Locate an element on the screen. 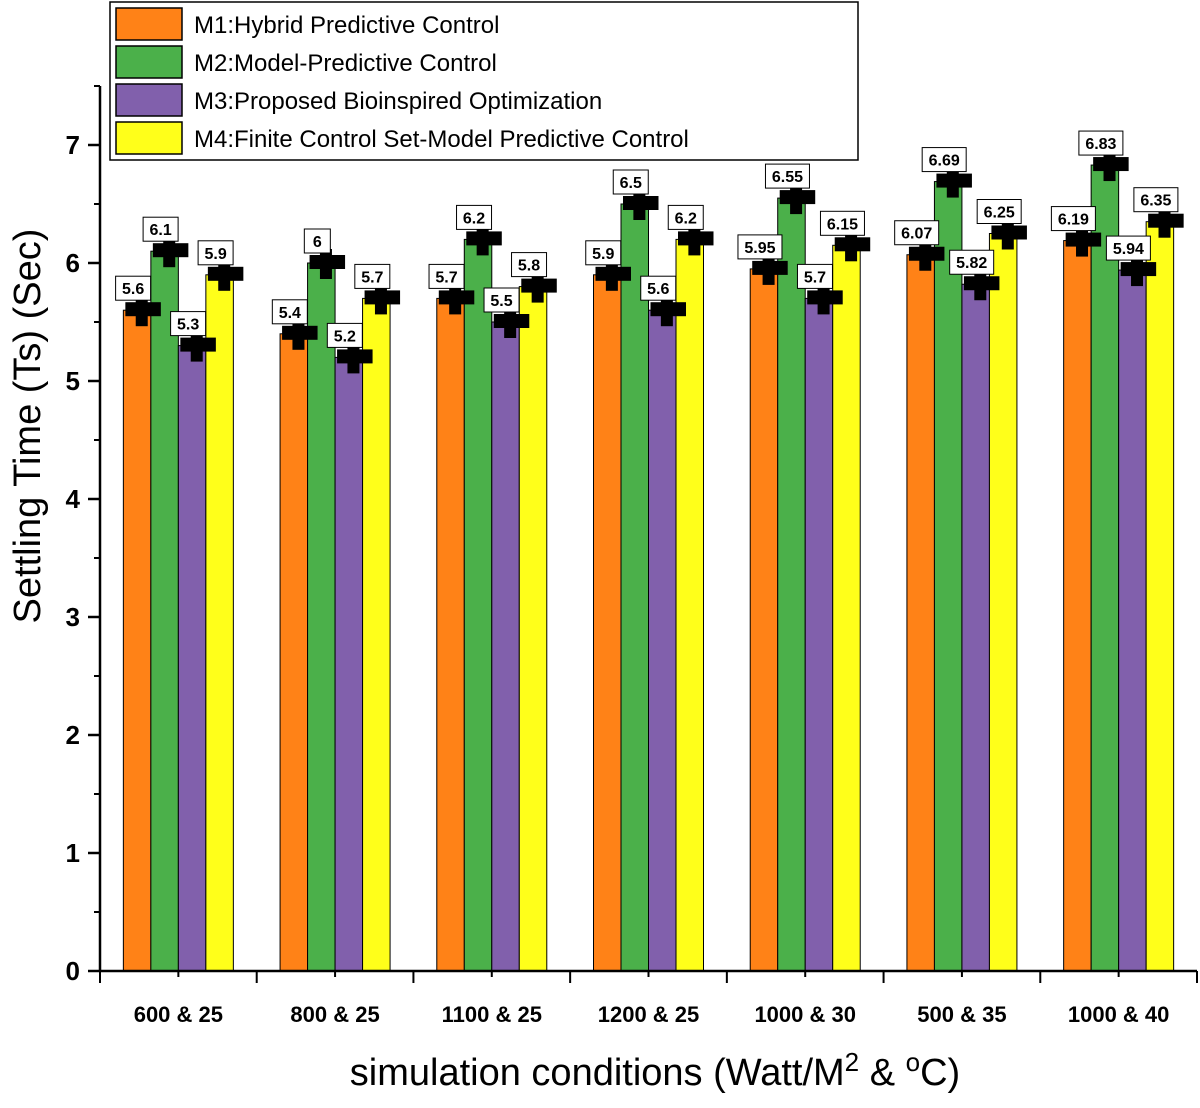 The width and height of the screenshot is (1200, 1108). data-label-m1-1: 5.6 is located at coordinates (133, 289).